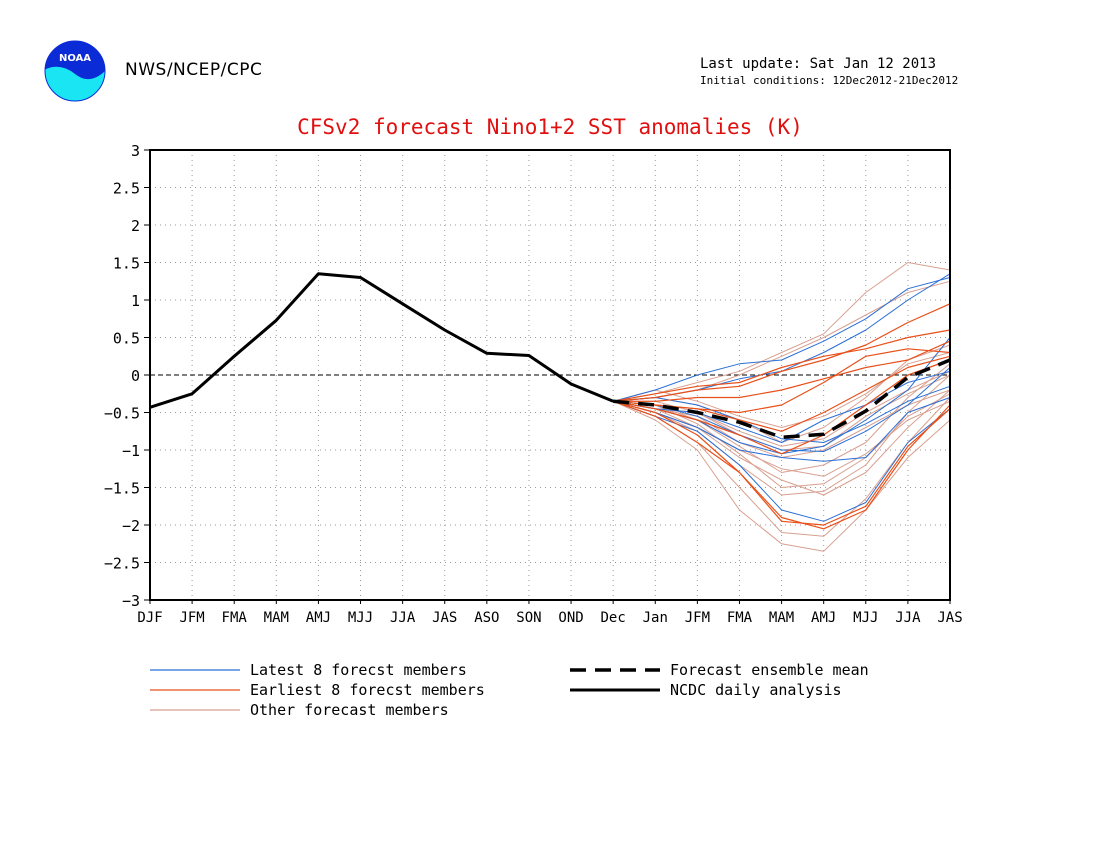 The height and width of the screenshot is (850, 1100). I want to click on legend-label-analysis: NCDC daily analysis, so click(756, 690).